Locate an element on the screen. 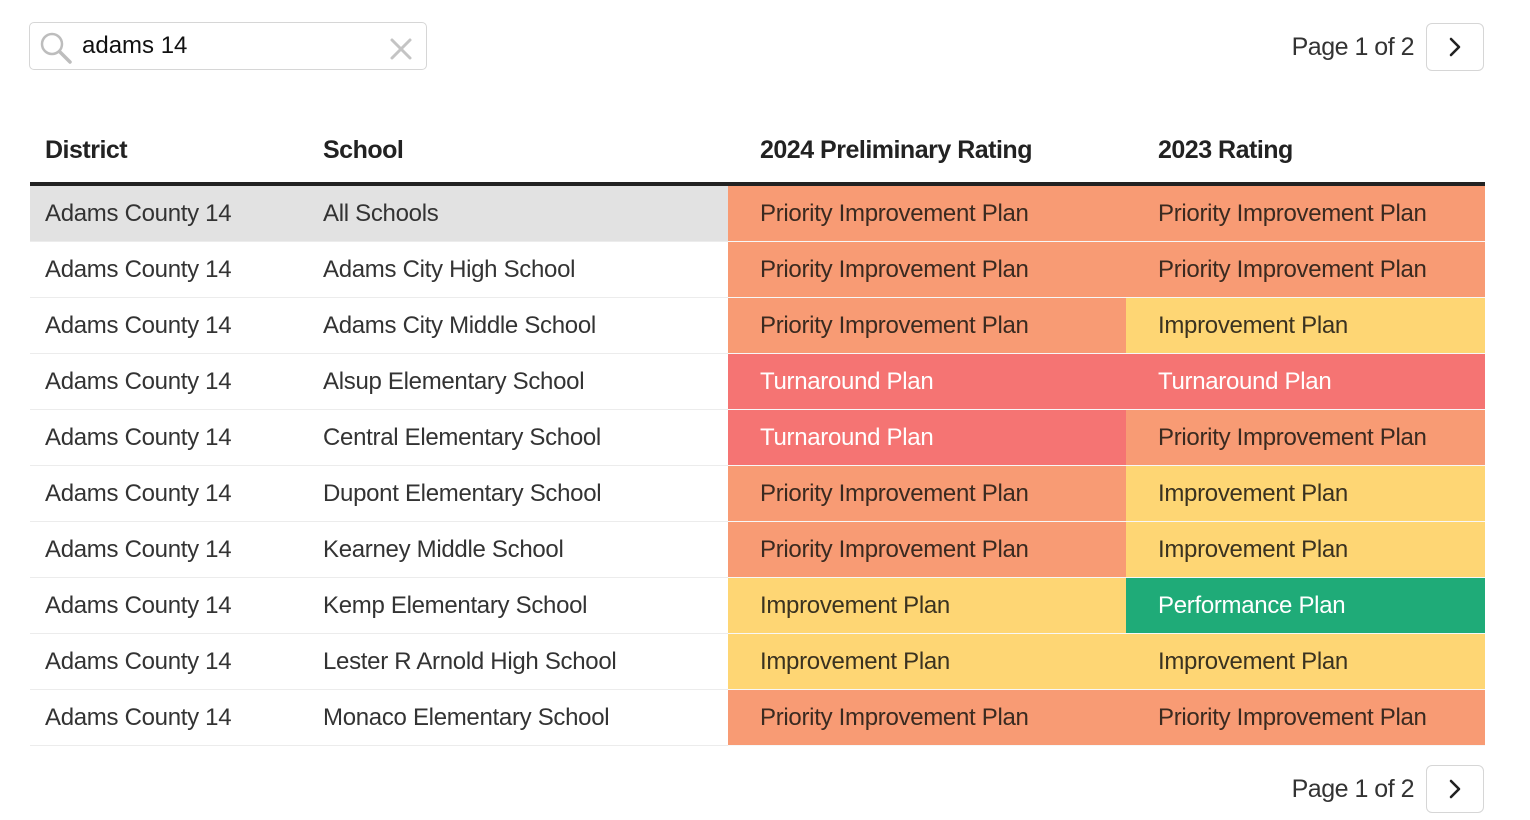  rating-2023-cell: Performance Plan is located at coordinates (1305, 605).